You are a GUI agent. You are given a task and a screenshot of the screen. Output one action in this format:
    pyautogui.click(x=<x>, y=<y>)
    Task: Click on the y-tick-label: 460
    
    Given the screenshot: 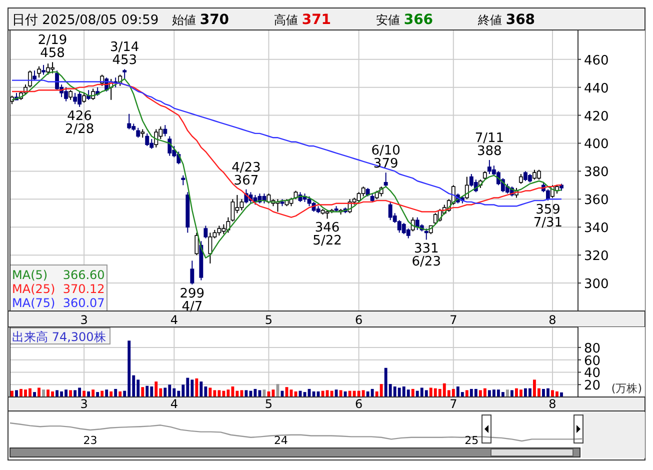 What is the action you would take?
    pyautogui.click(x=596, y=60)
    